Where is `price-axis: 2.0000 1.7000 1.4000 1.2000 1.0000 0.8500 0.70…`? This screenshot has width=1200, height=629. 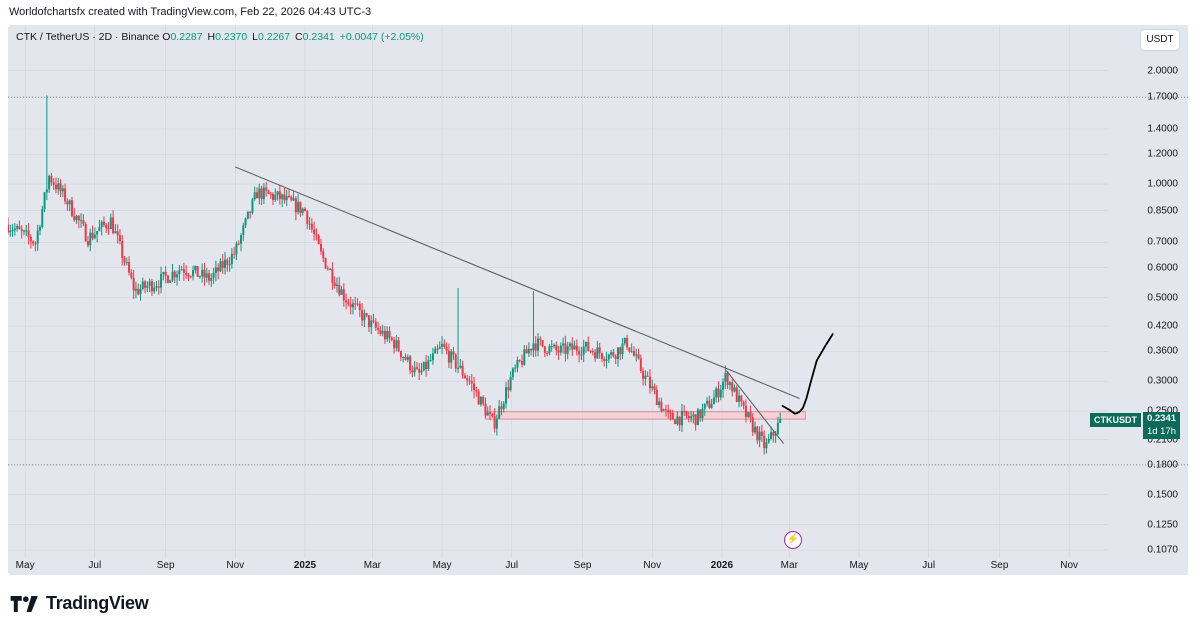 price-axis: 2.0000 1.7000 1.4000 1.2000 1.0000 0.8500 0.70… is located at coordinates (1148, 300).